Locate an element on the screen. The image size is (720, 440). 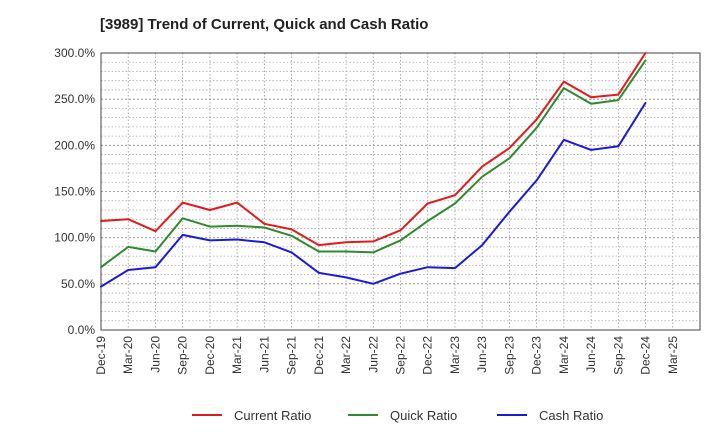
x-tick-label: Mar-23 is located at coordinates (455, 355).